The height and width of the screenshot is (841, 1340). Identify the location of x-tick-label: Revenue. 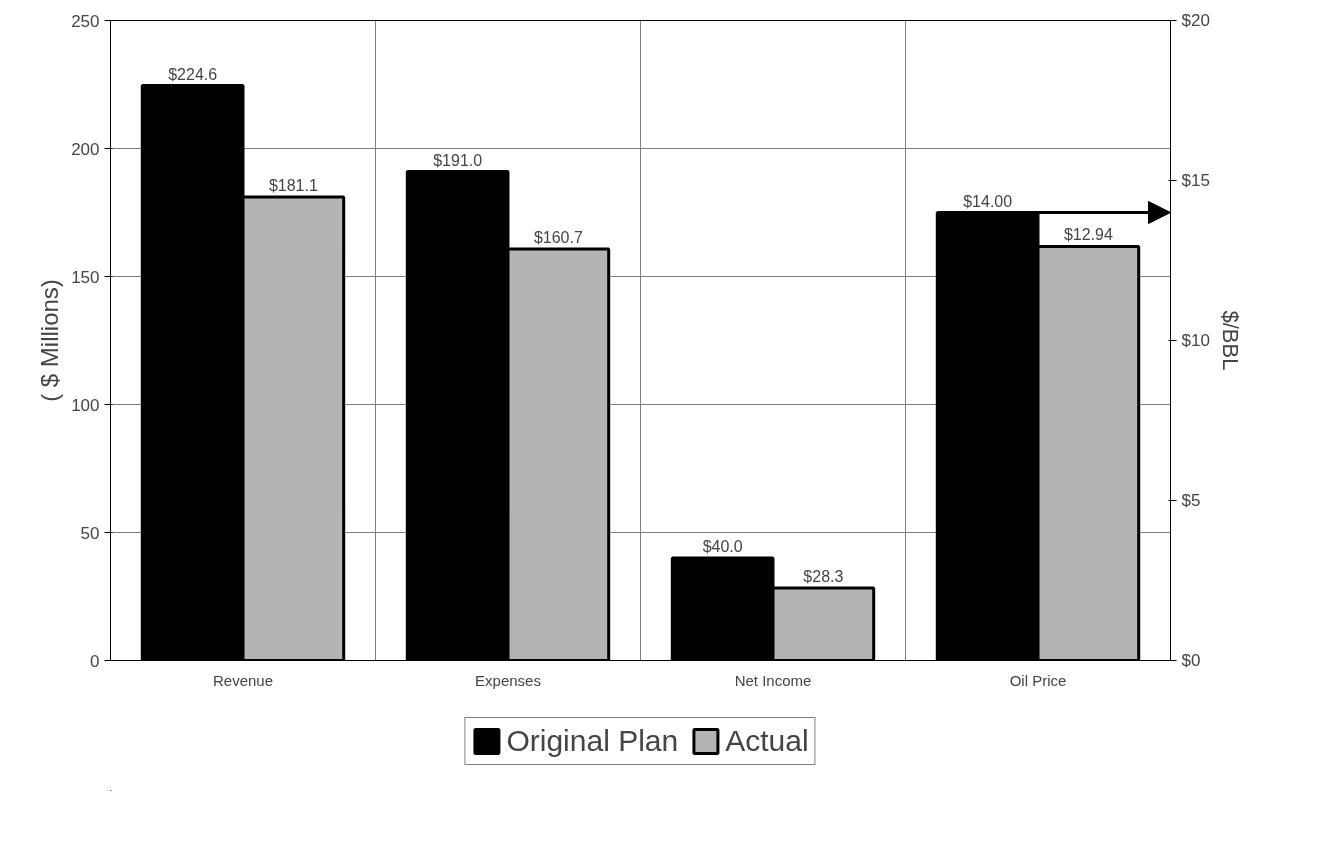
(243, 680).